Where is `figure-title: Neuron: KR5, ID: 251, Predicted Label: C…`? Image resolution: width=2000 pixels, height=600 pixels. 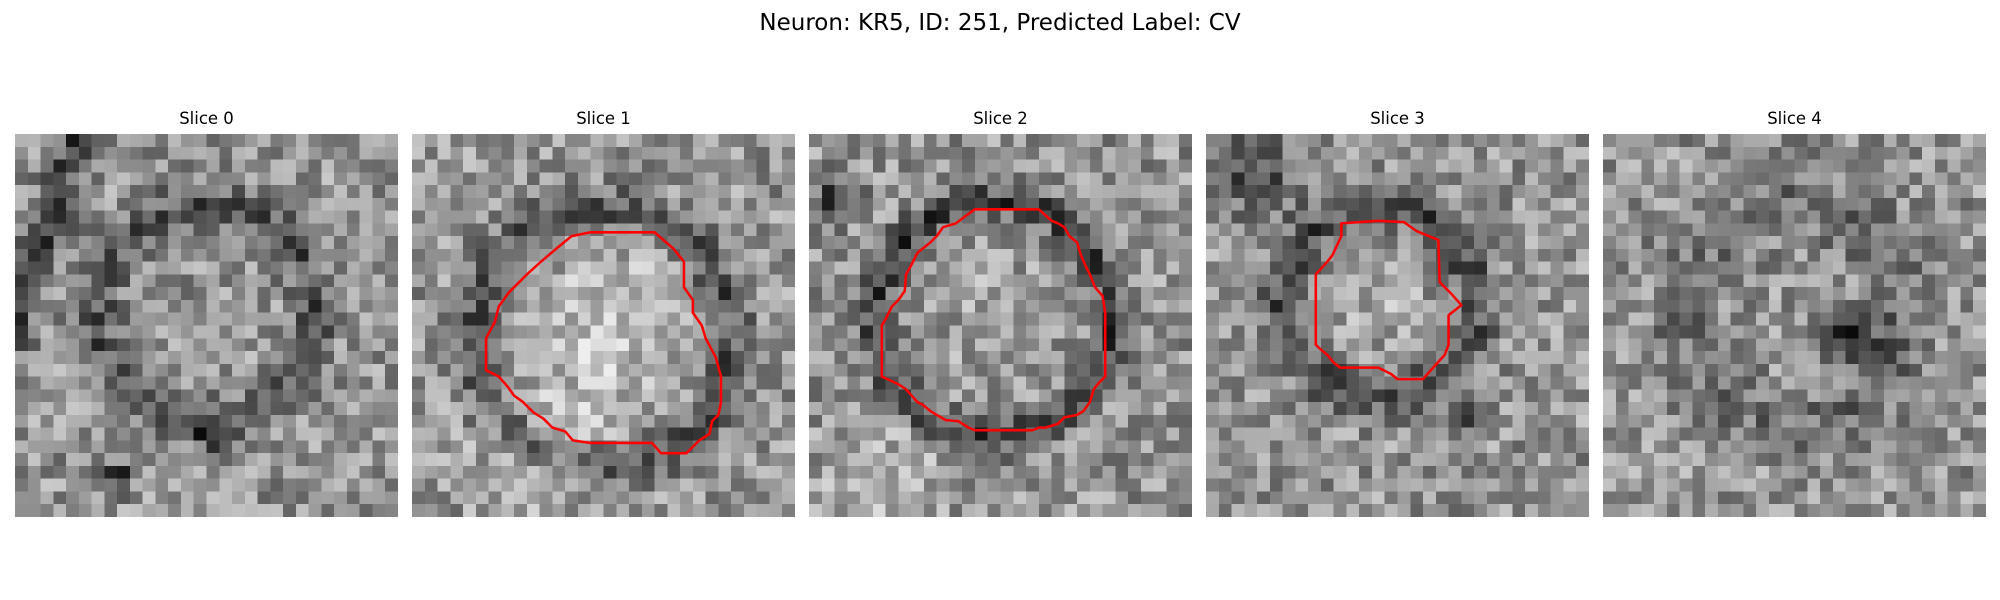
figure-title: Neuron: KR5, ID: 251, Predicted Label: C… is located at coordinates (1000, 23).